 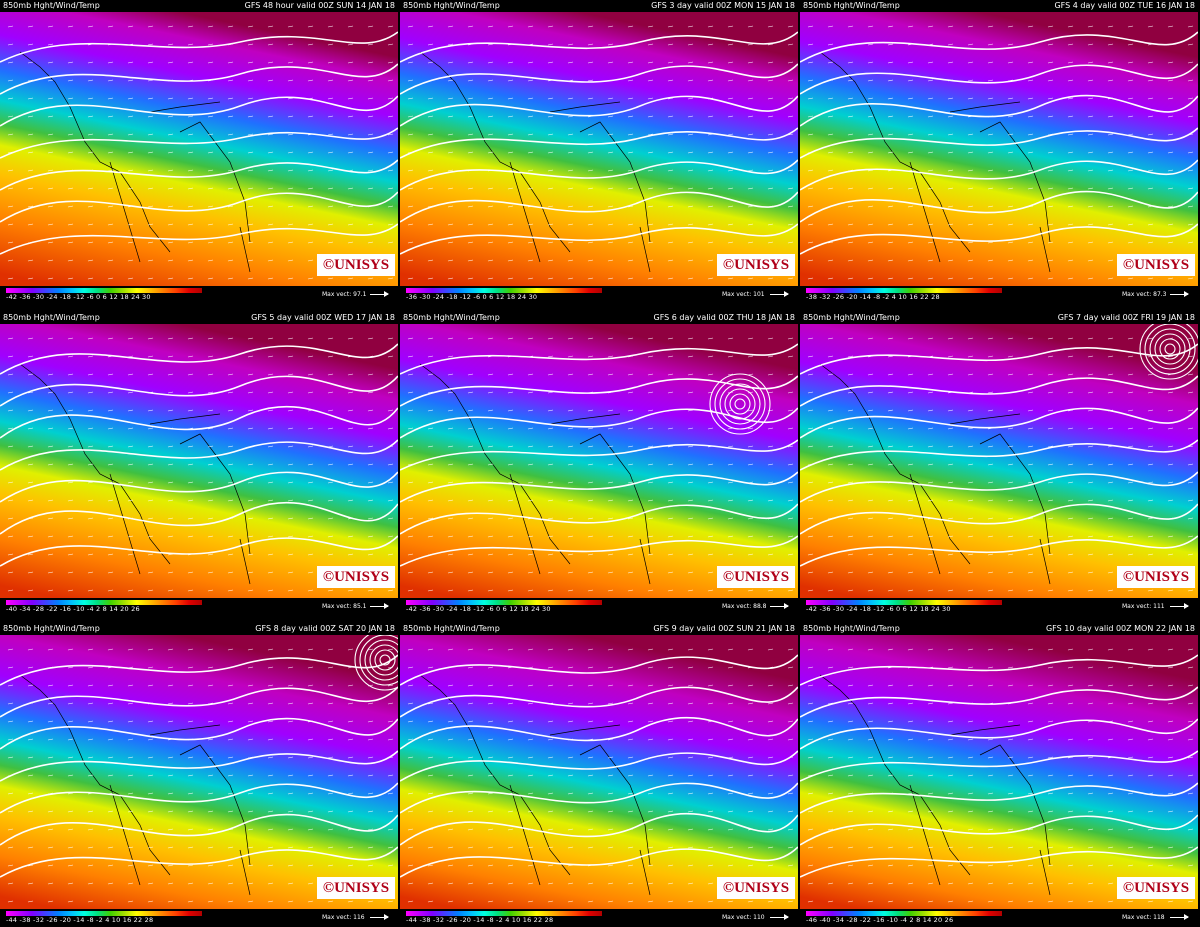 What do you see at coordinates (740, 404) in the screenshot?
I see `cyclone-contour` at bounding box center [740, 404].